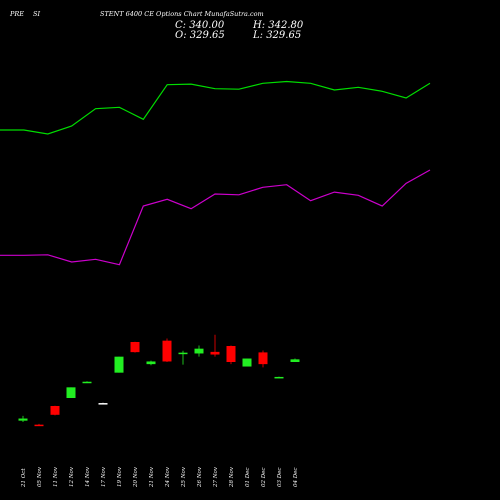  Describe the element at coordinates (276, 35) in the screenshot. I see `low-value: L: 329.65` at that location.